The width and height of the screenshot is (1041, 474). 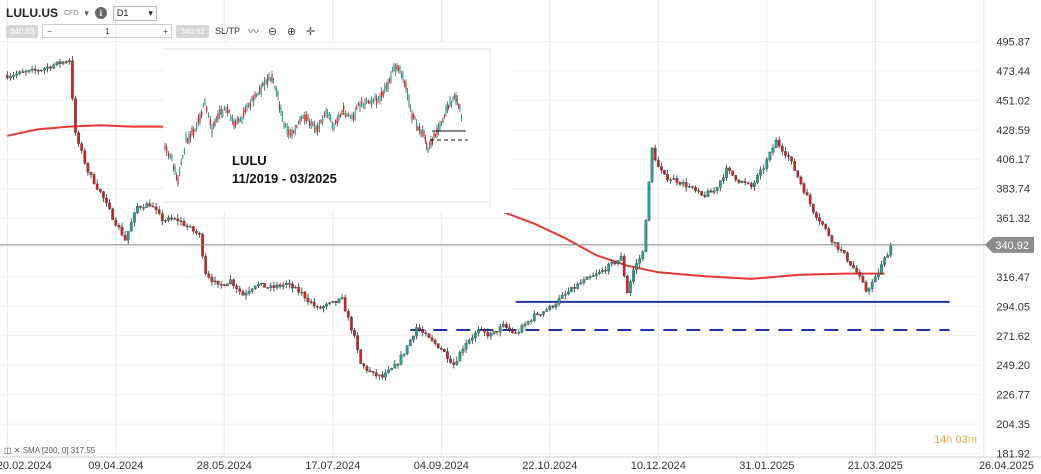 What do you see at coordinates (272, 31) in the screenshot?
I see `zoom-out-icon: ⊖` at bounding box center [272, 31].